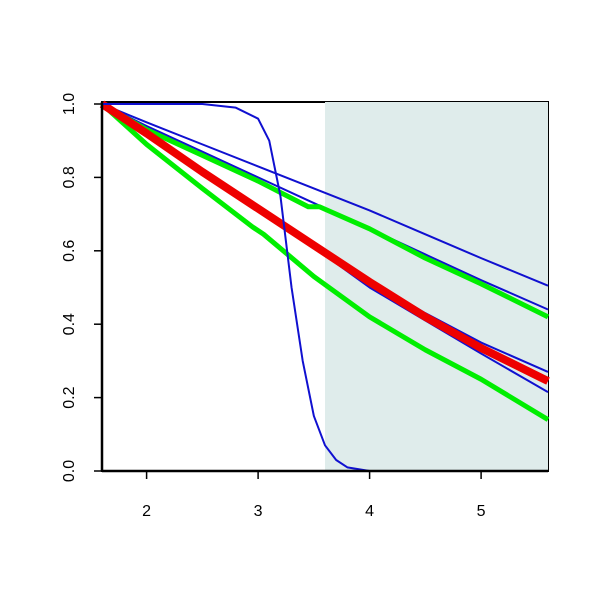  What do you see at coordinates (258, 511) in the screenshot?
I see `x-tick-label: 3` at bounding box center [258, 511].